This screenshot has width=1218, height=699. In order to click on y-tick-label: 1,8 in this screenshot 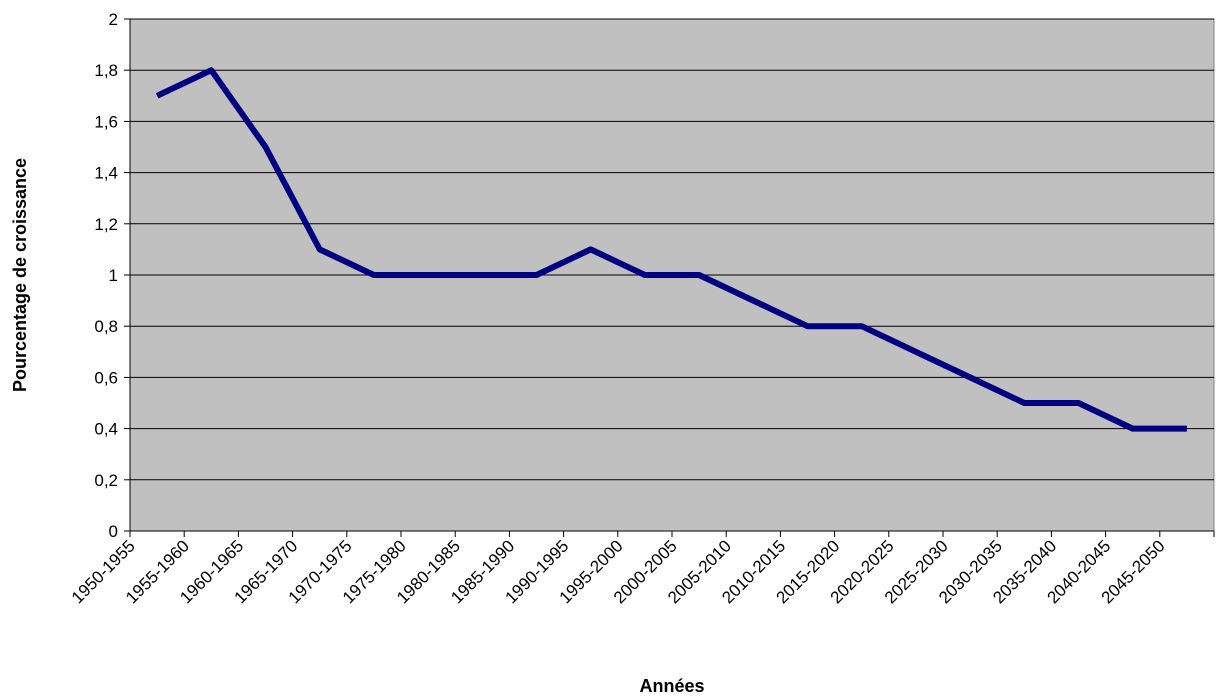, I will do `click(106, 70)`.